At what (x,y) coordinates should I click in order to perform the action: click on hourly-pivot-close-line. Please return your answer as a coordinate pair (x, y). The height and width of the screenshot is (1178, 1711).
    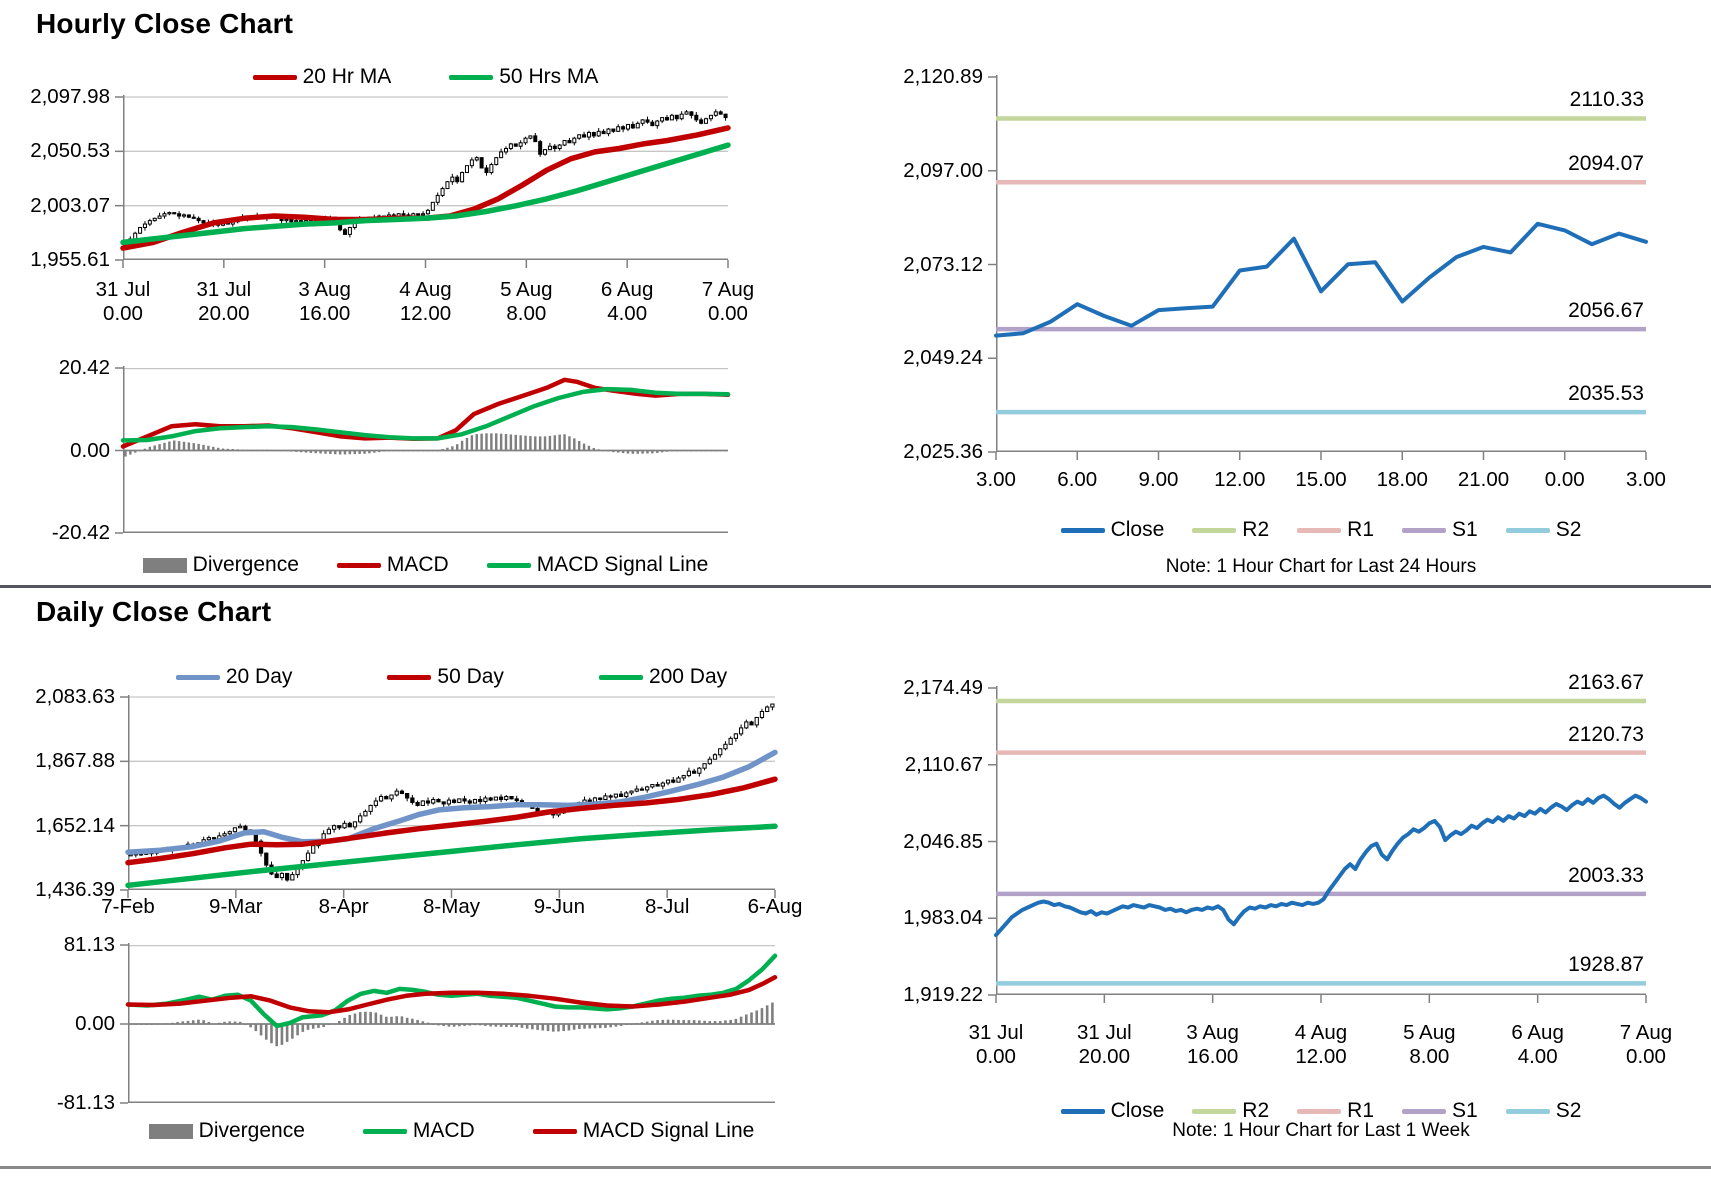
    Looking at the image, I should click on (1321, 279).